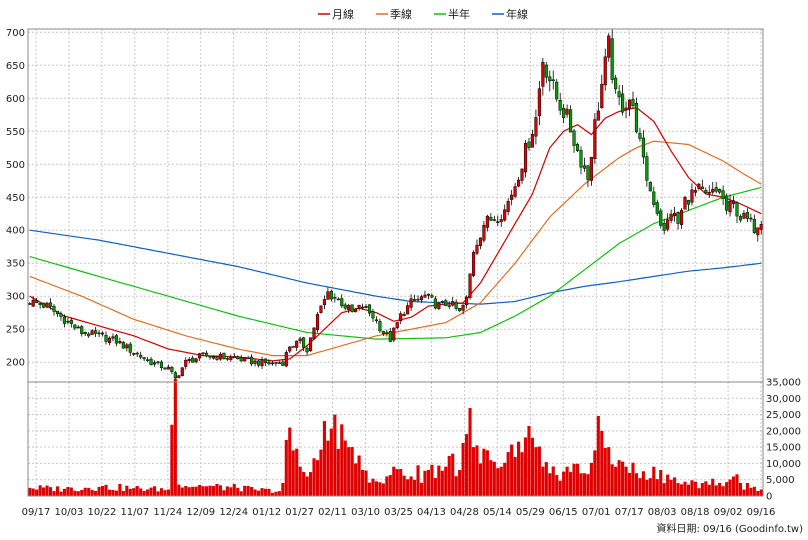 The height and width of the screenshot is (540, 808). I want to click on source-text: 資料日期: 09/16 (Goodinfo.tw), so click(729, 528).